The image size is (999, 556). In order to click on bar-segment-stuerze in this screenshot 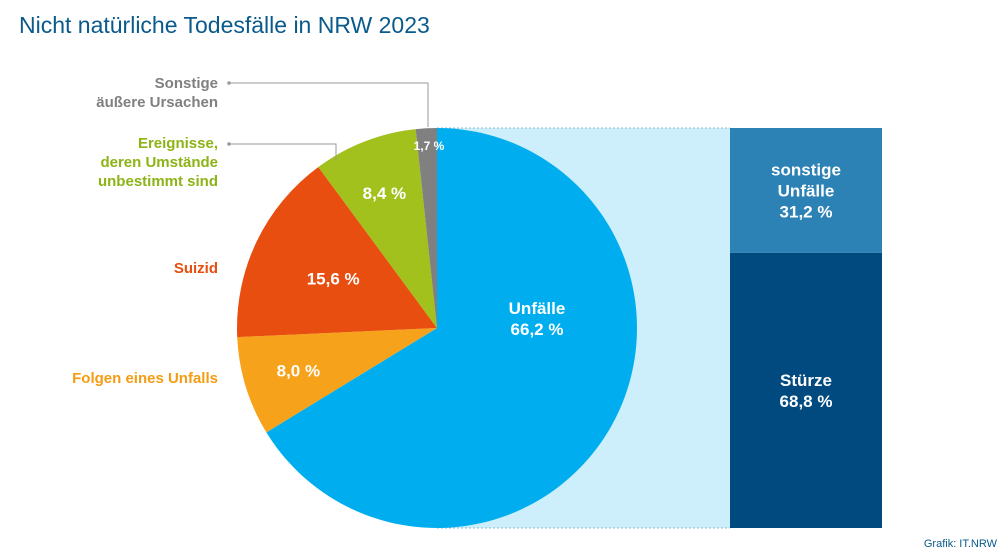, I will do `click(806, 390)`.